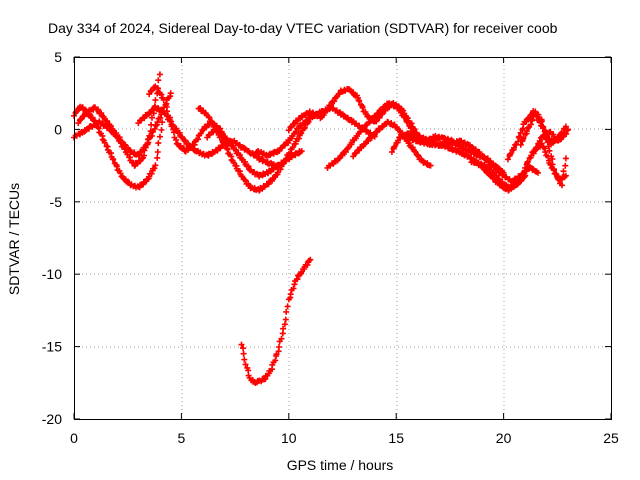  I want to click on x-tick-label: 0, so click(74, 438).